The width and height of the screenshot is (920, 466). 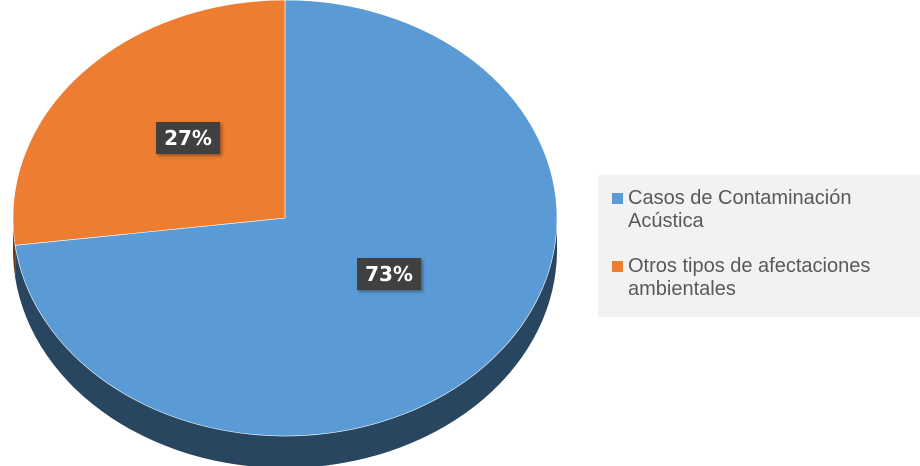 What do you see at coordinates (188, 138) in the screenshot?
I see `data-label-otros: 27%` at bounding box center [188, 138].